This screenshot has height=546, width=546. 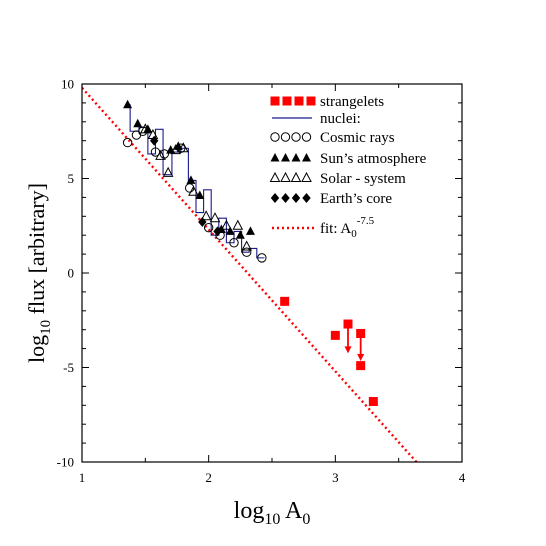 I want to click on x-tick-label: 4, so click(x=462, y=477).